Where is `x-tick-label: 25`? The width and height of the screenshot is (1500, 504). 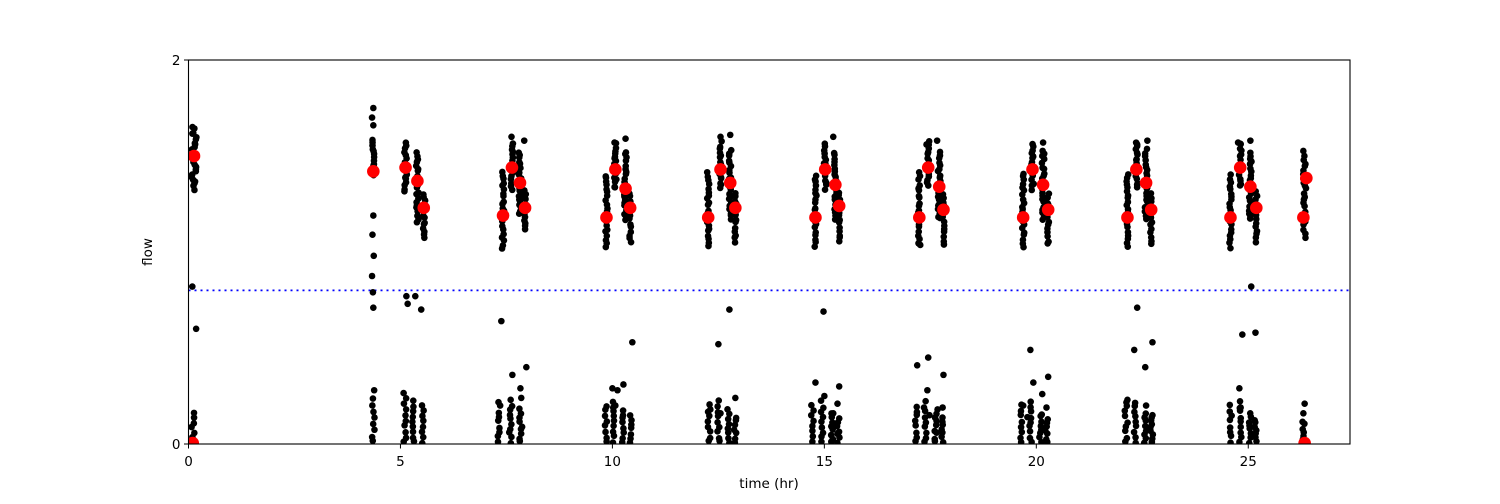 x-tick-label: 25 is located at coordinates (1248, 462).